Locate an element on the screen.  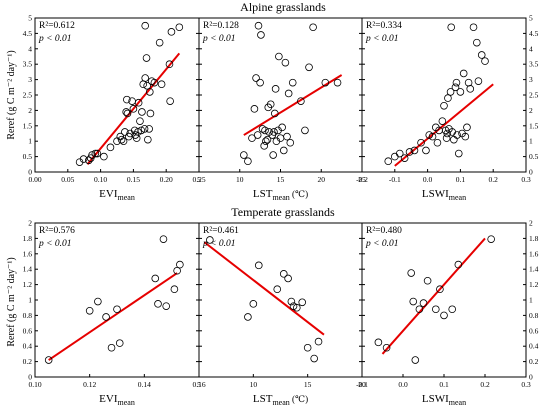
p-value-label: p < 0.01 is located at coordinates (55, 39).